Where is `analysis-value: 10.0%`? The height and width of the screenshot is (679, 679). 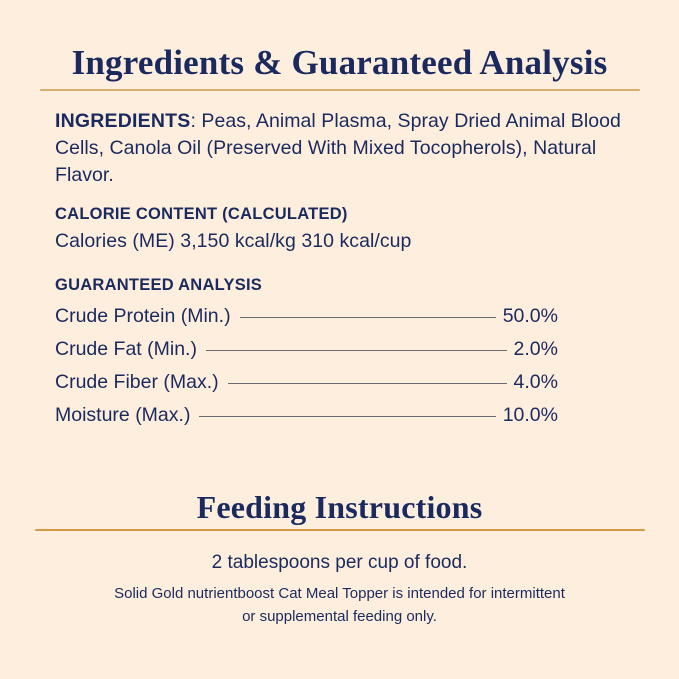 analysis-value: 10.0% is located at coordinates (530, 415).